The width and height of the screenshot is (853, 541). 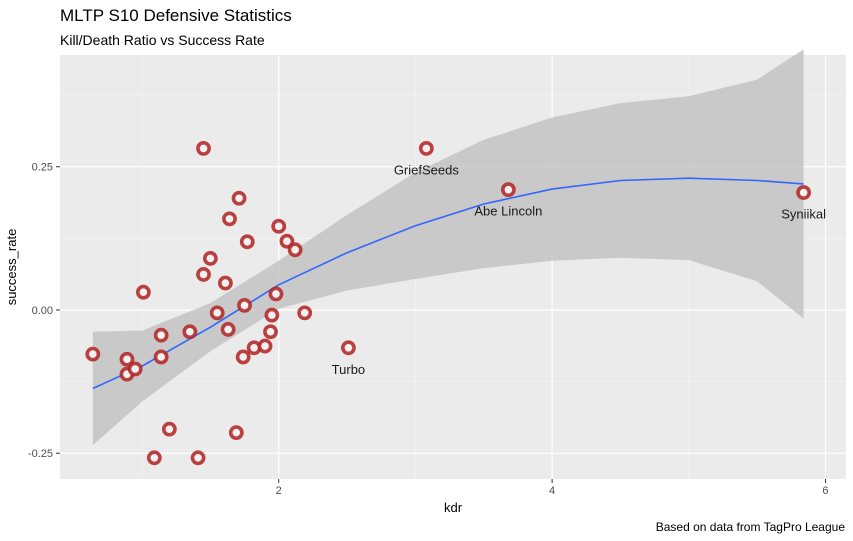 I want to click on x-tick-label: 2, so click(x=279, y=491).